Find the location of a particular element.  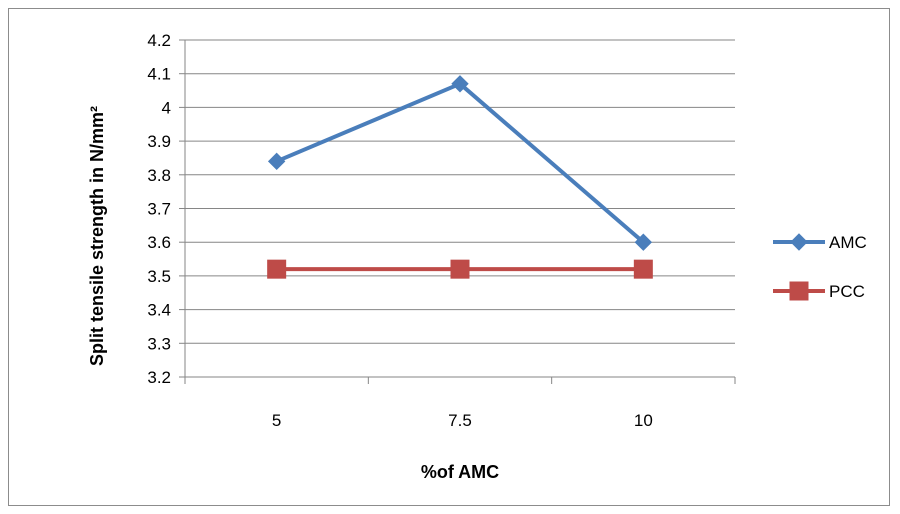

y-tick-label: 3.5 is located at coordinates (159, 276).